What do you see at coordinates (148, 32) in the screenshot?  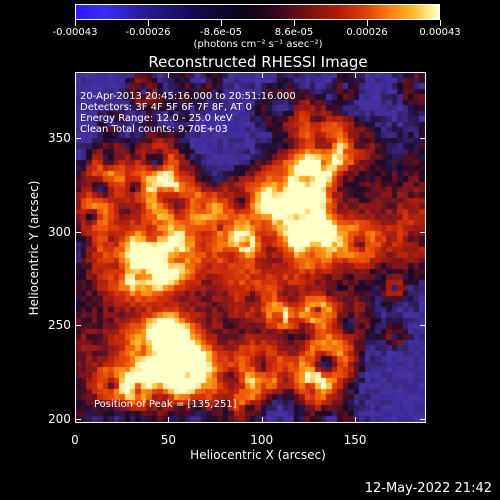 I see `colorbar-tick-label: -0.00026` at bounding box center [148, 32].